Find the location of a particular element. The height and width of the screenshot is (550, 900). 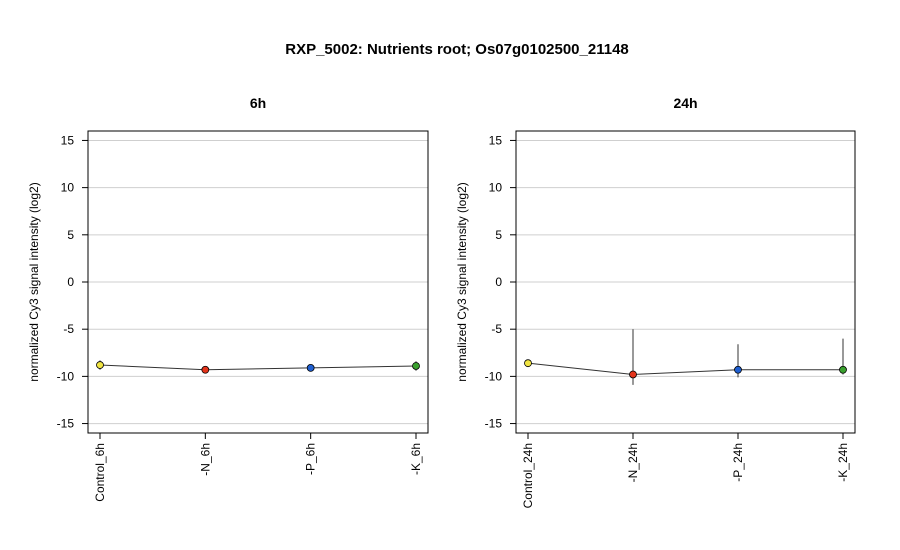

panel-title: 24h is located at coordinates (685, 103).